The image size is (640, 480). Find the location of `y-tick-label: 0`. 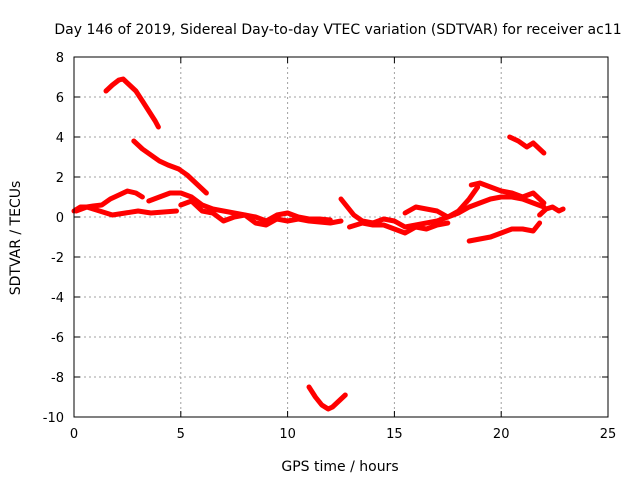

y-tick-label: 0 is located at coordinates (60, 218).